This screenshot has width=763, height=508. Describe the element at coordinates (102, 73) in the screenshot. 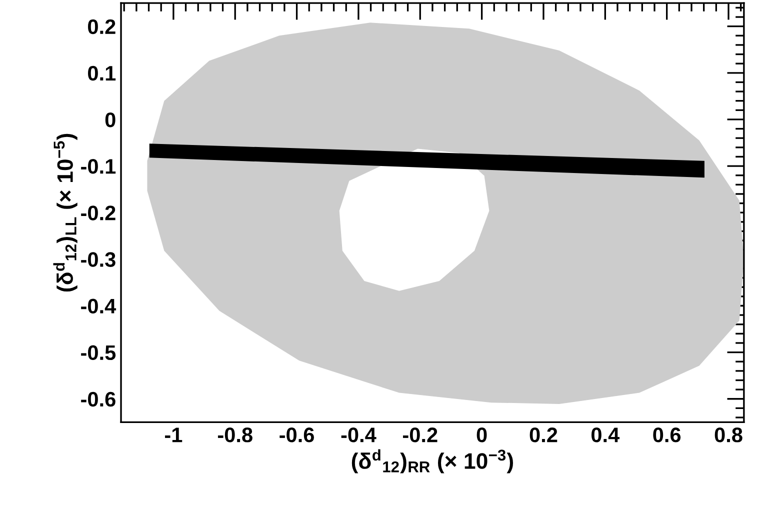

I see `y-tick-label: 0.1` at that location.